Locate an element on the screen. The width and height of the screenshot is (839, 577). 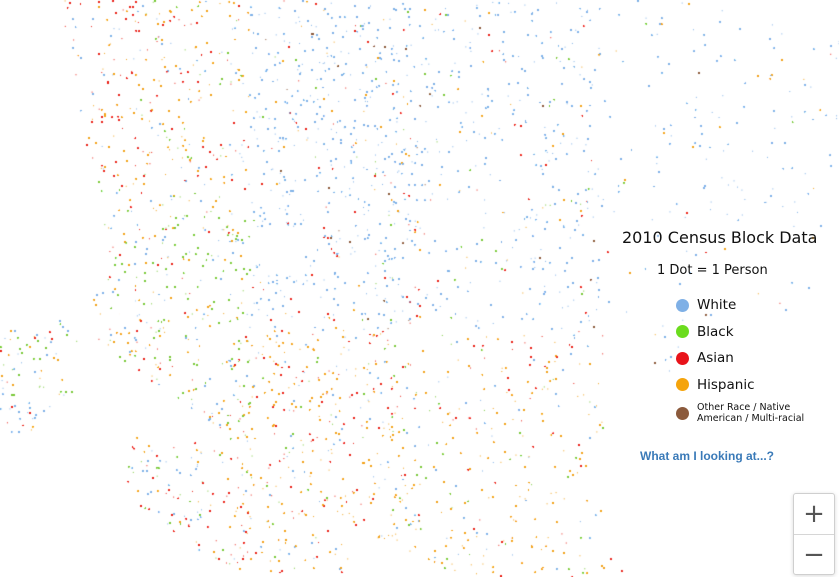
zoom-control: + − is located at coordinates (814, 534).